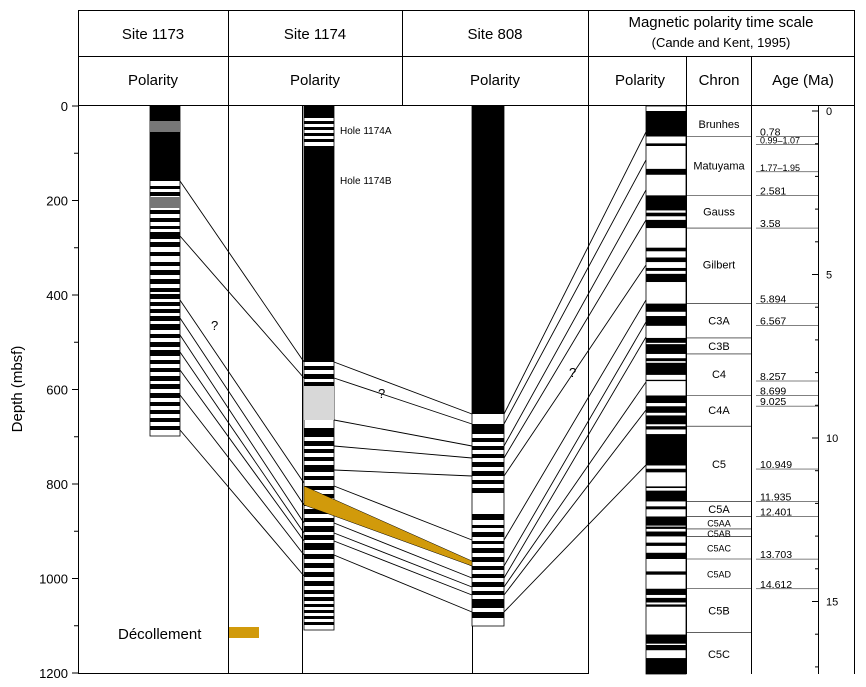 The height and width of the screenshot is (687, 866). What do you see at coordinates (719, 125) in the screenshot?
I see `chron-label: Brunhes` at bounding box center [719, 125].